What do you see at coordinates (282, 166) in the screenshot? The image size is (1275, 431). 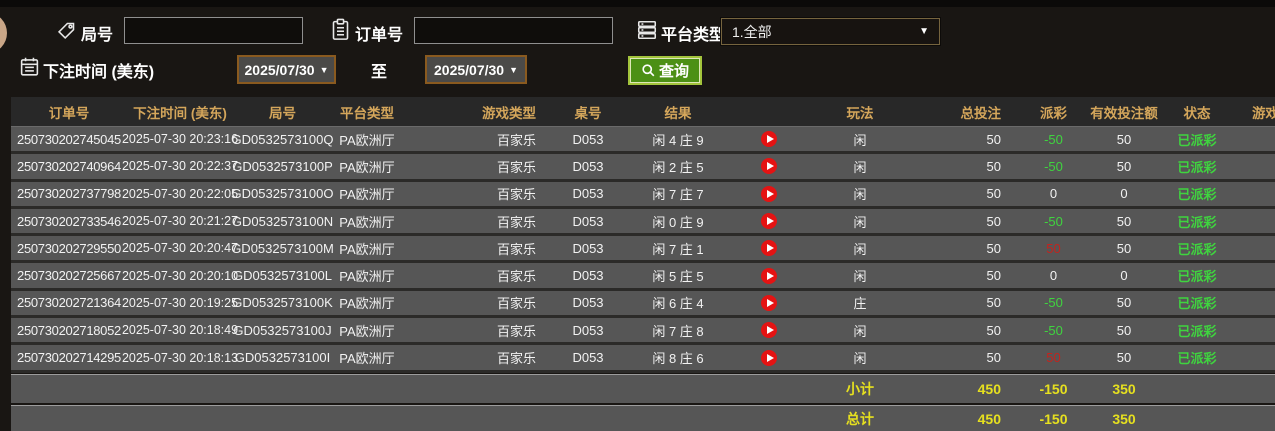 I see `cell-round: GD0532573100P` at bounding box center [282, 166].